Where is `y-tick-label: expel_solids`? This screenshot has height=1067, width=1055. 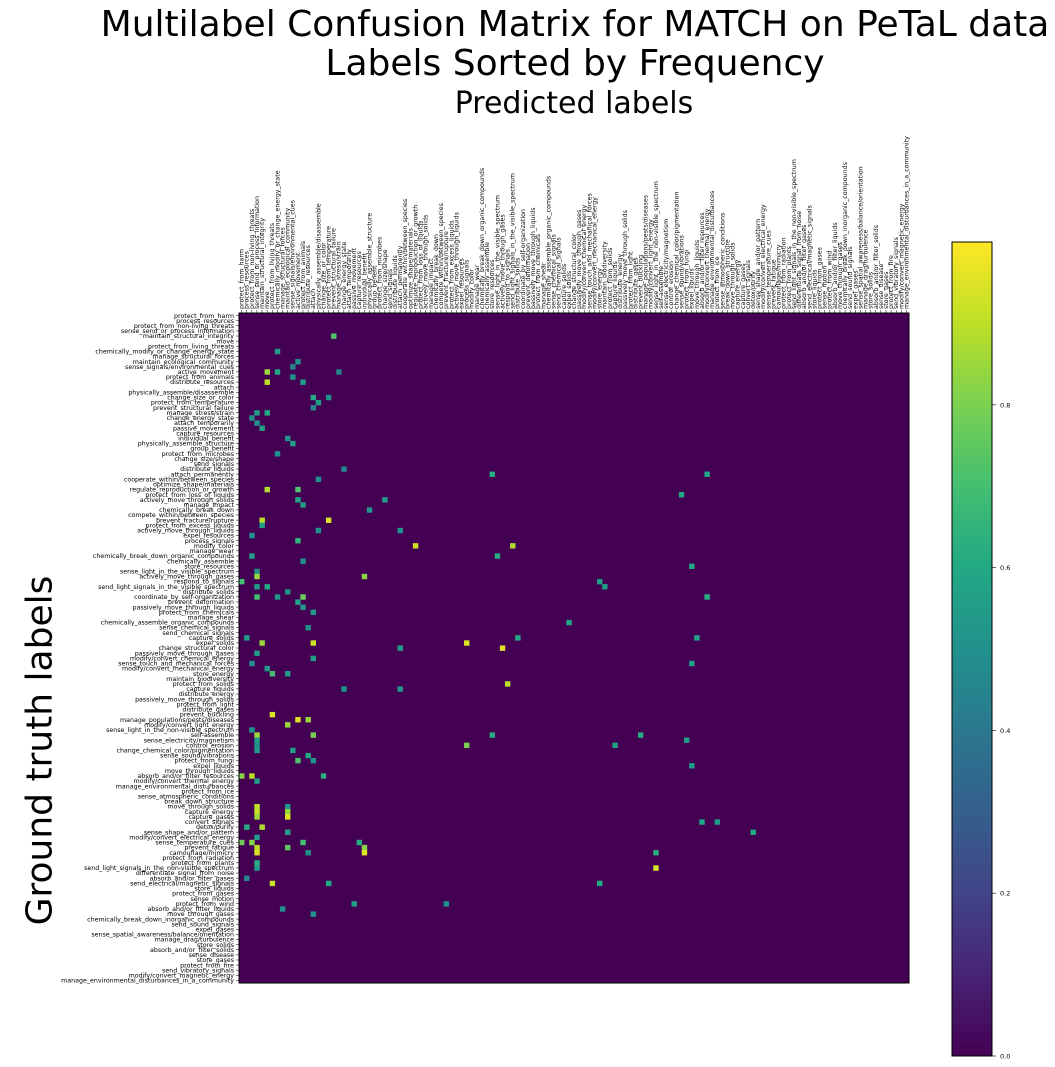 y-tick-label: expel_solids is located at coordinates (215, 643).